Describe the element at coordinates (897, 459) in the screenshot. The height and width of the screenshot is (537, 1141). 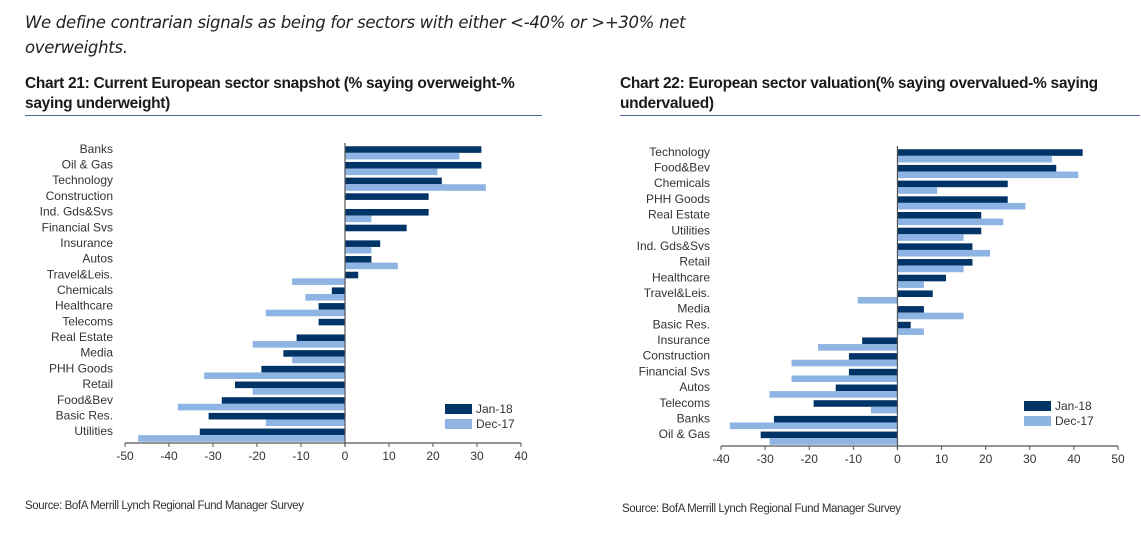
I see `chart22-x-tick-label: 0` at that location.